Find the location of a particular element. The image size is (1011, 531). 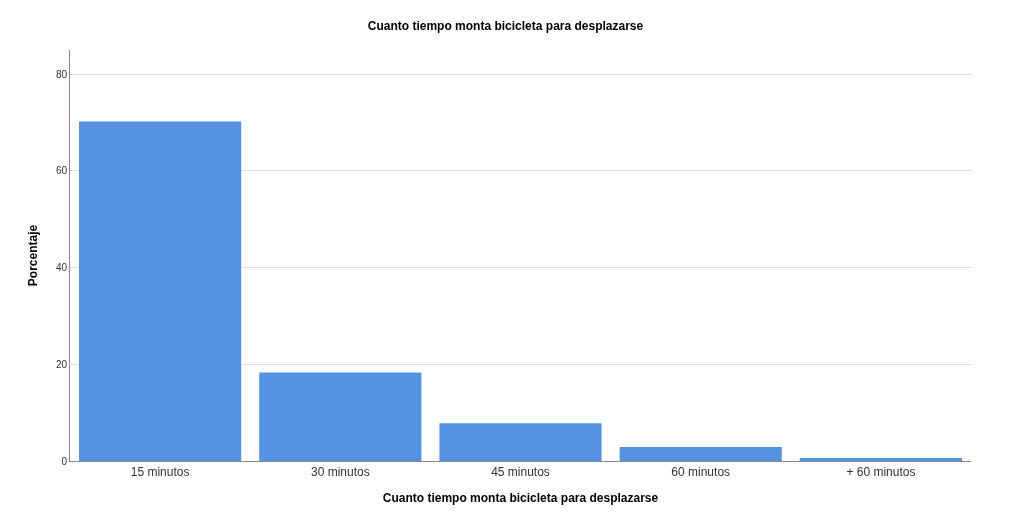

x-tick-label: 60 minutos is located at coordinates (701, 472).